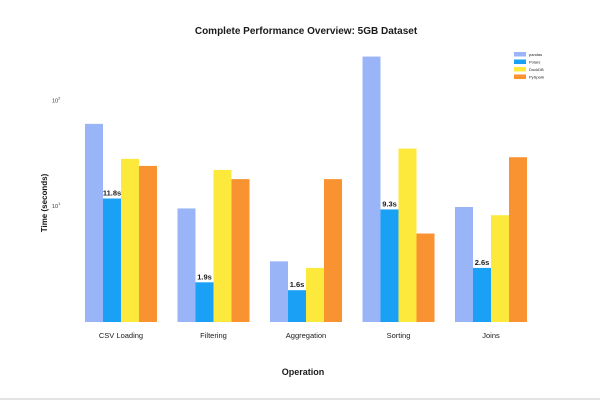 This screenshot has height=400, width=600. What do you see at coordinates (407, 235) in the screenshot?
I see `bar-duckdb-sorting` at bounding box center [407, 235].